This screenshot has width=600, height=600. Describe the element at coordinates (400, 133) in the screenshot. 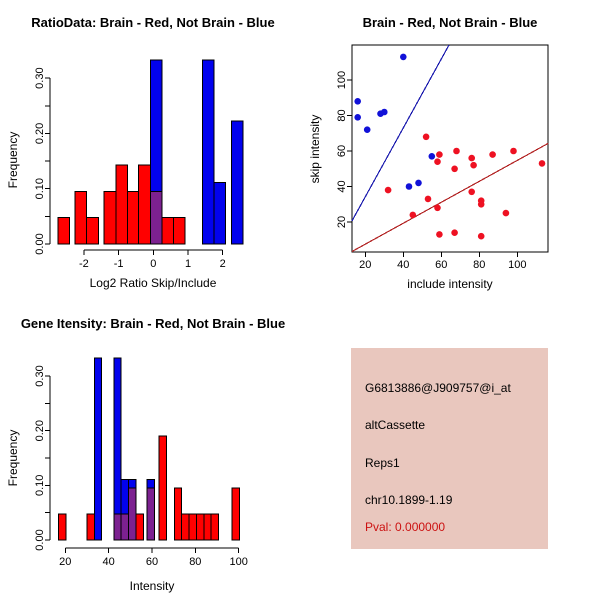

I see `fit-line-not-brain` at that location.